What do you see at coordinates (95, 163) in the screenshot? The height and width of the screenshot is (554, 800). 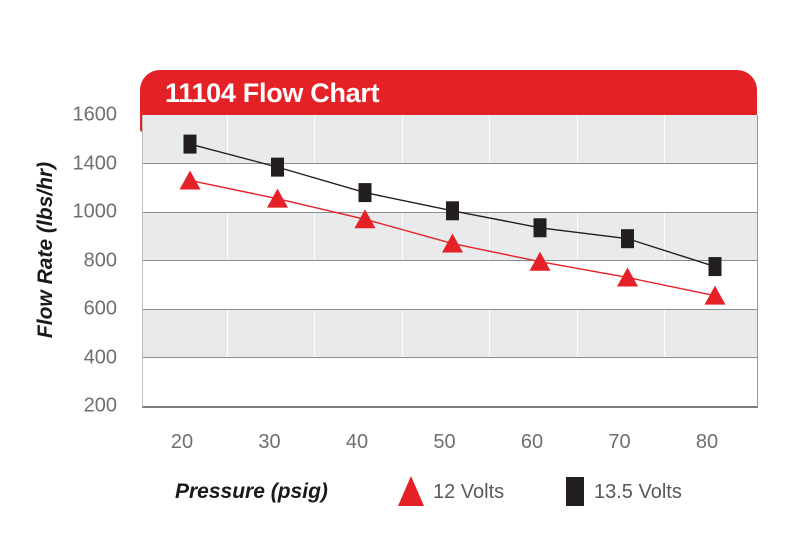 I see `y-tick-label: 1400` at bounding box center [95, 163].